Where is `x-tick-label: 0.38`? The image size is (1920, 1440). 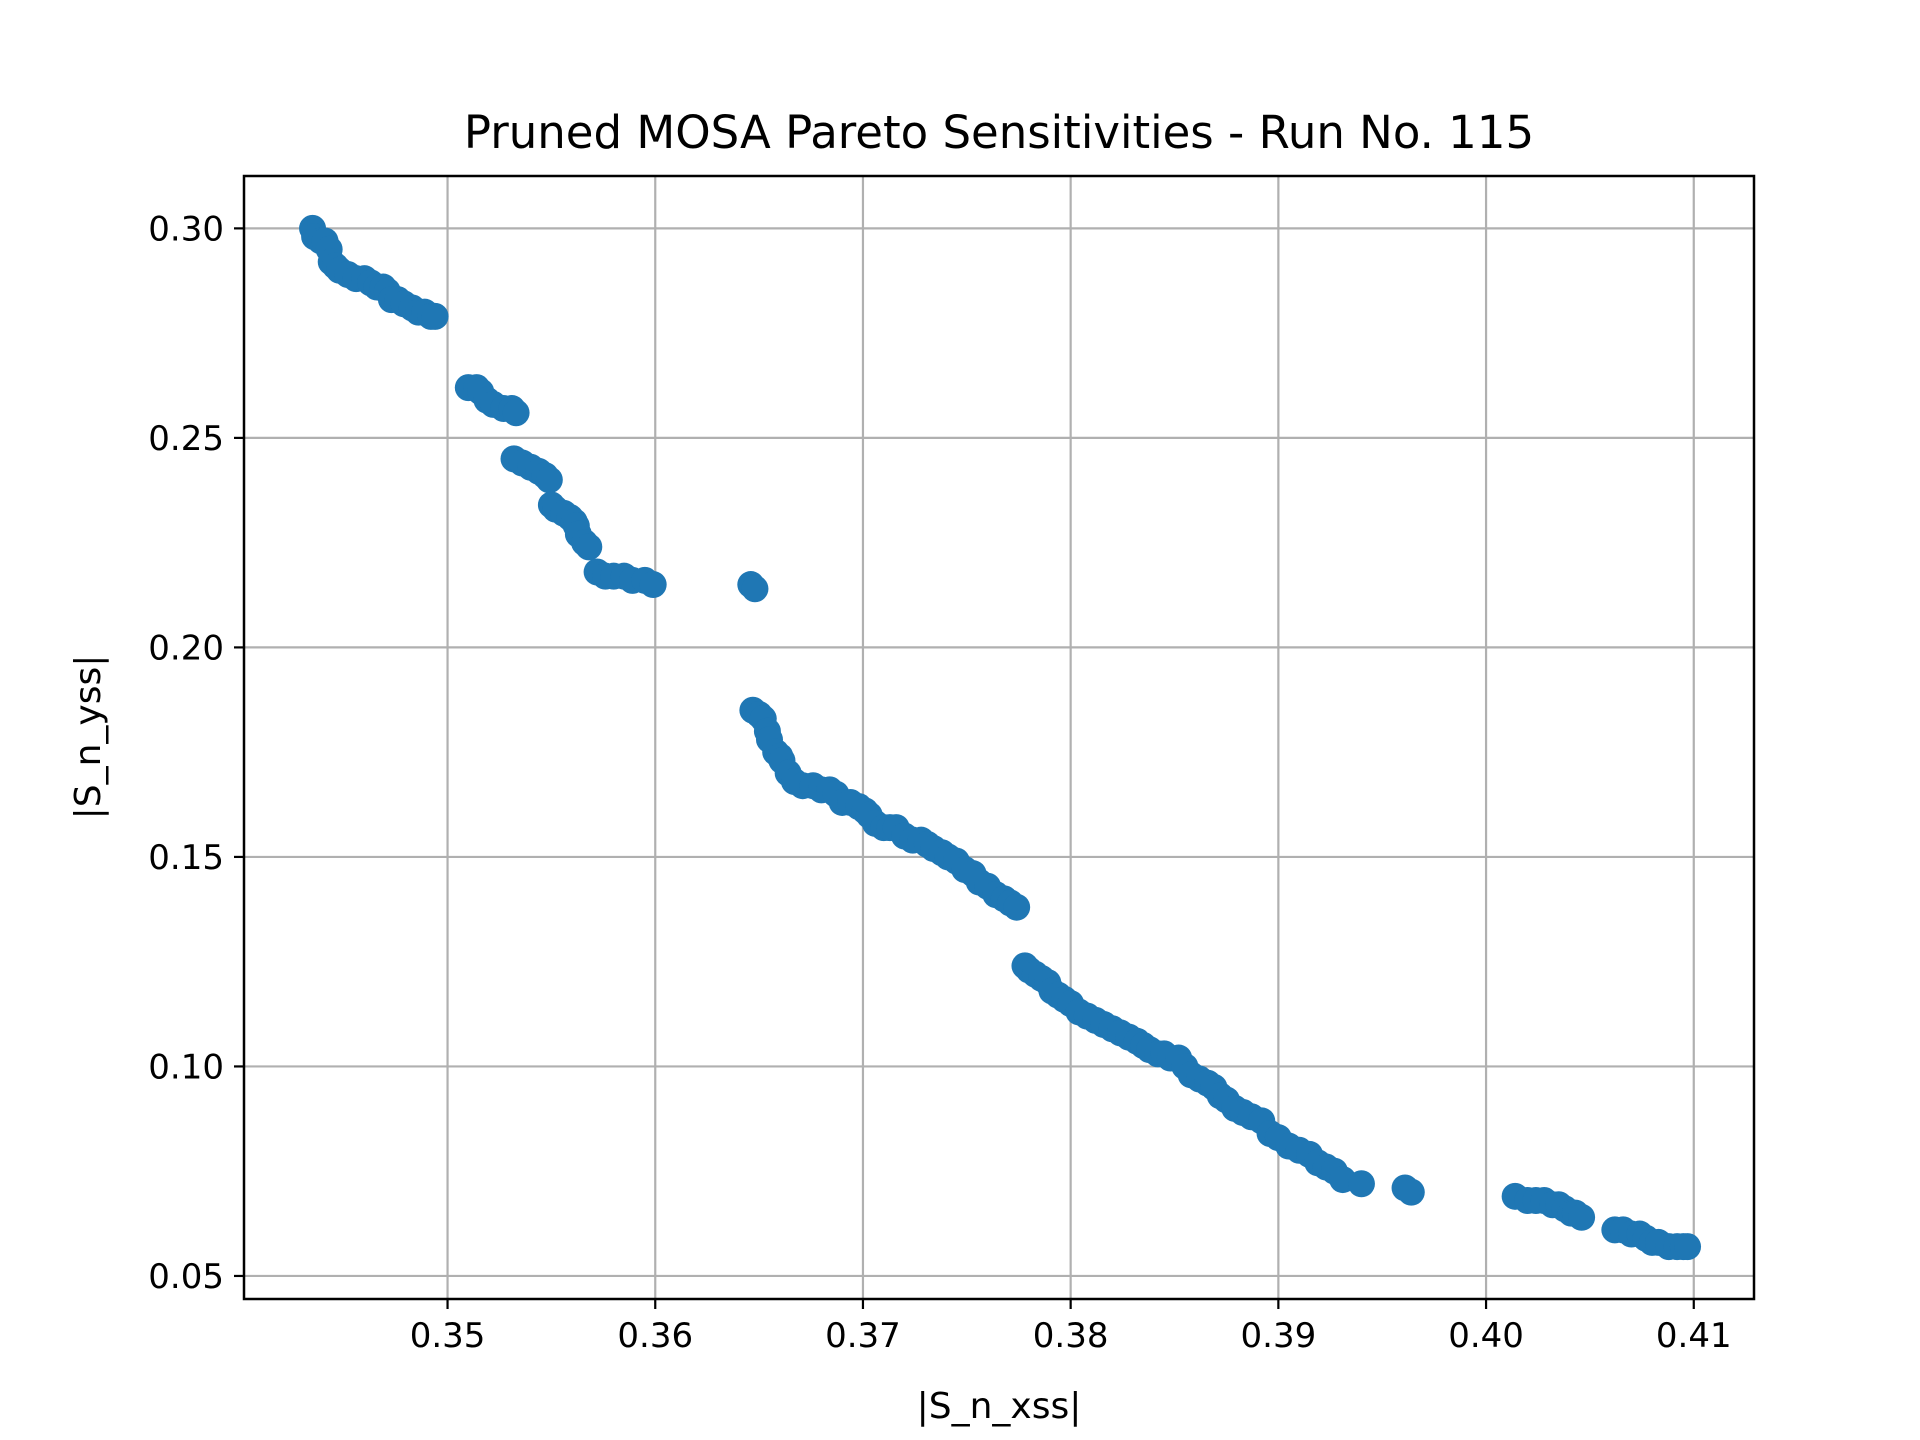
x-tick-label: 0.38 is located at coordinates (1071, 1336).